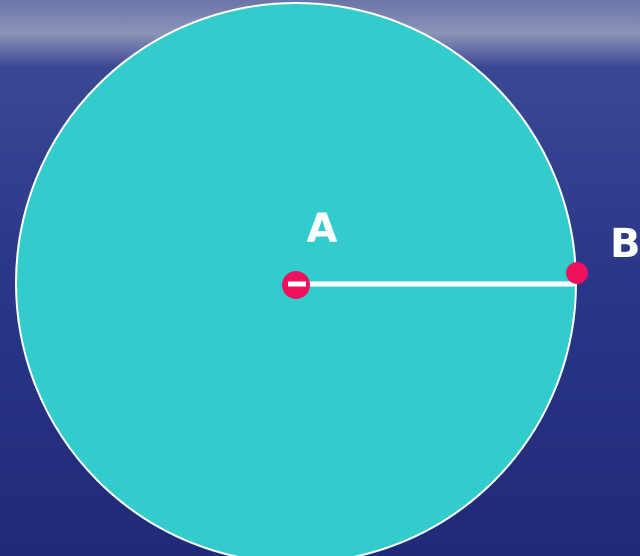  Describe the element at coordinates (577, 273) in the screenshot. I see `edge-point` at that location.